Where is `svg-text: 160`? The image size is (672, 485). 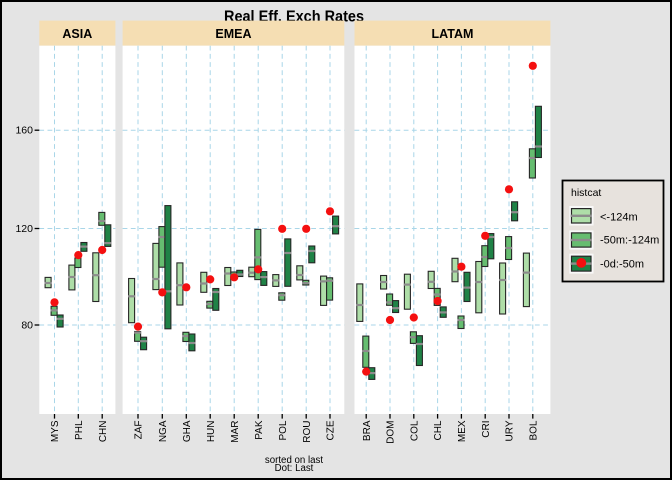
svg-text: 160 is located at coordinates (24, 131).